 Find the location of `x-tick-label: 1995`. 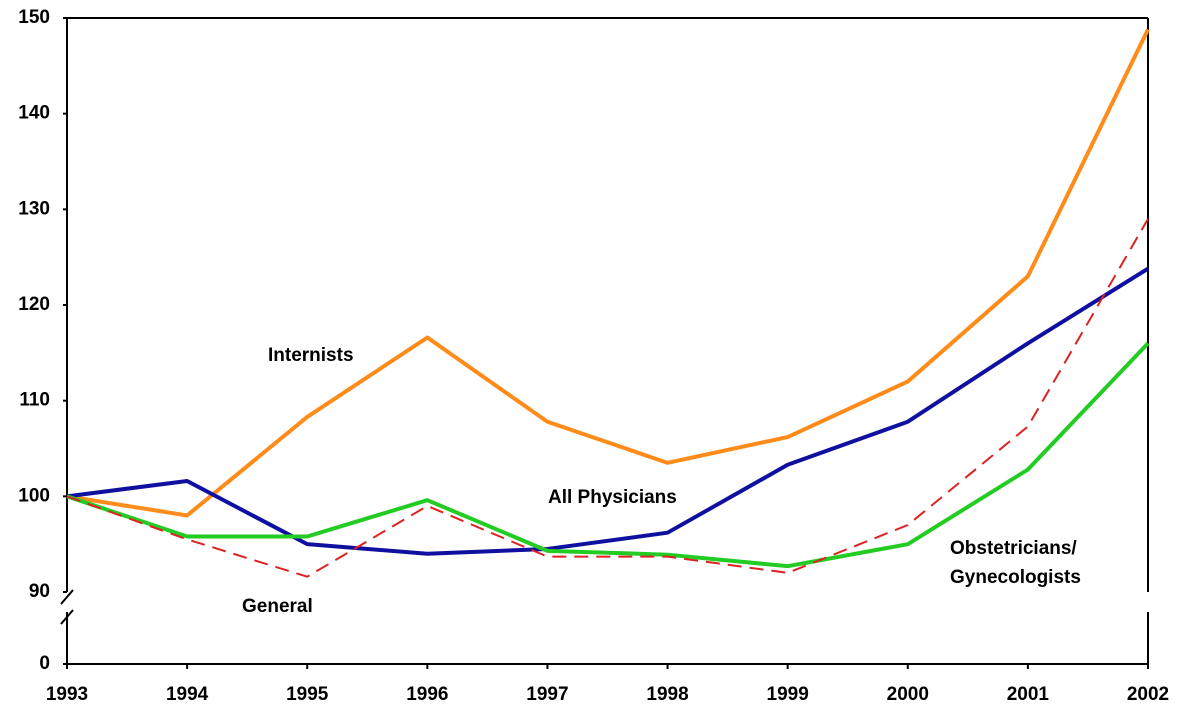

x-tick-label: 1995 is located at coordinates (307, 694).